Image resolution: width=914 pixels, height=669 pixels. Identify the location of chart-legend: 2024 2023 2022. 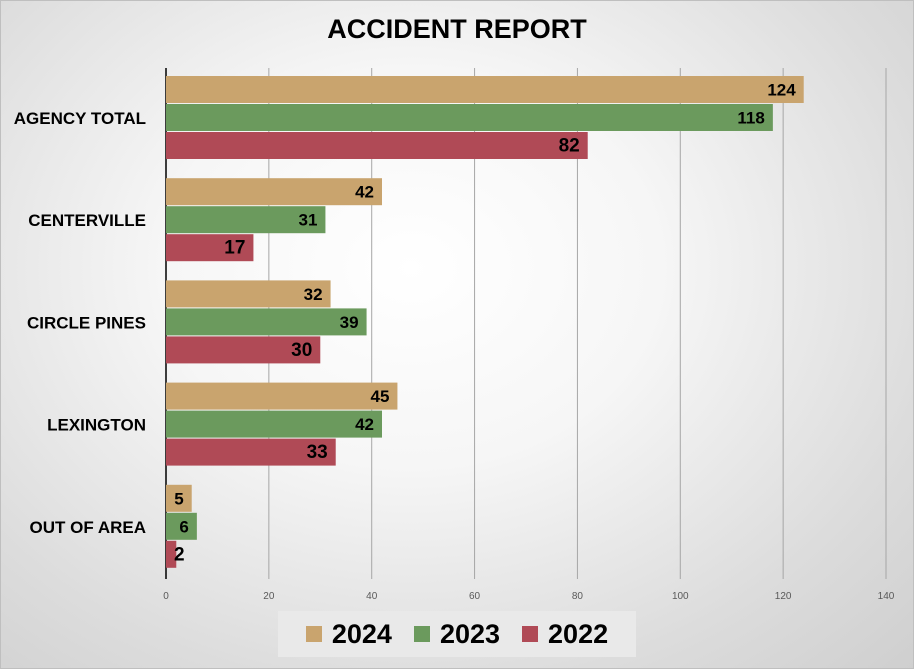
(457, 634).